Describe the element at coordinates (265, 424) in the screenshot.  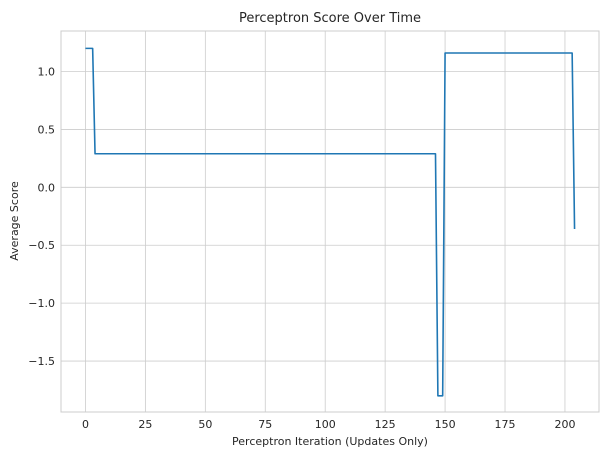
I see `x-tick-label: 75` at that location.